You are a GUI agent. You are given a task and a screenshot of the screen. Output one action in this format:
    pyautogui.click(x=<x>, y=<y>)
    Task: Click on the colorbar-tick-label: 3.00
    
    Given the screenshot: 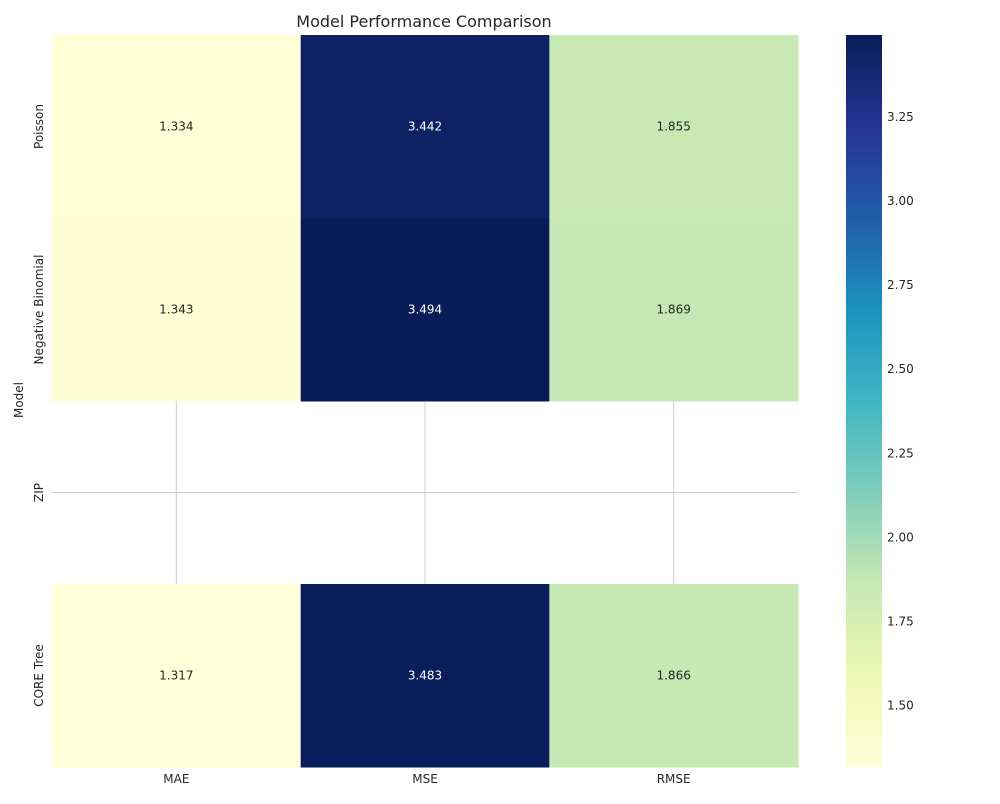 What is the action you would take?
    pyautogui.click(x=900, y=201)
    